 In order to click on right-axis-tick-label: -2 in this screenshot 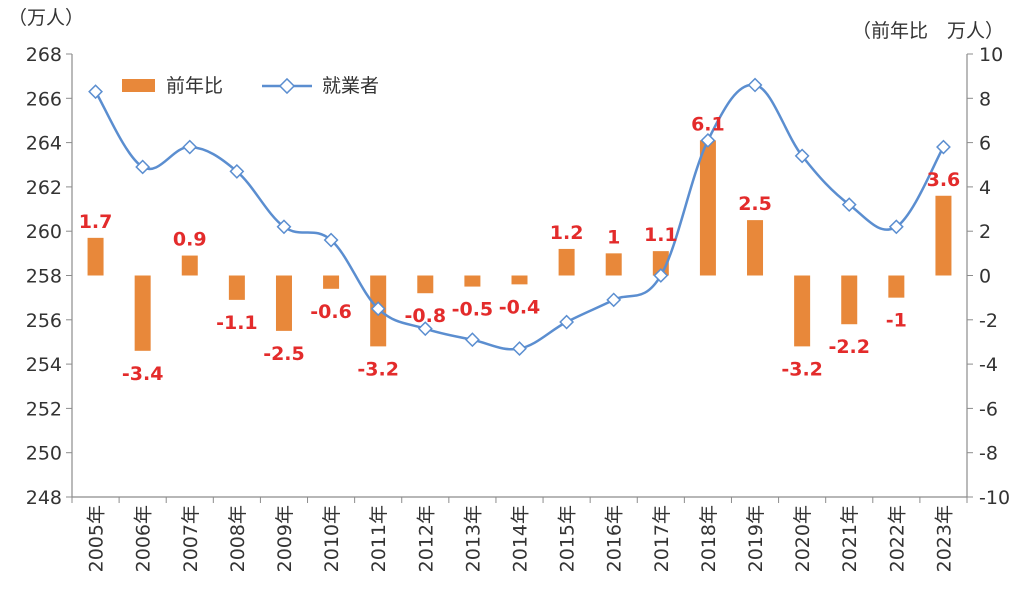, I will do `click(988, 321)`.